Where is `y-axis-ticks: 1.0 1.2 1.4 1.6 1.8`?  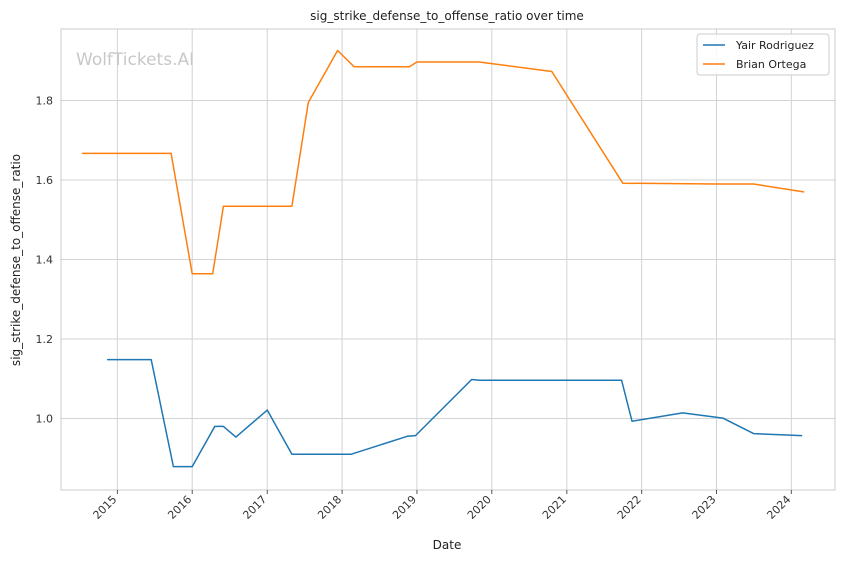
y-axis-ticks: 1.0 1.2 1.4 1.6 1.8 is located at coordinates (45, 260).